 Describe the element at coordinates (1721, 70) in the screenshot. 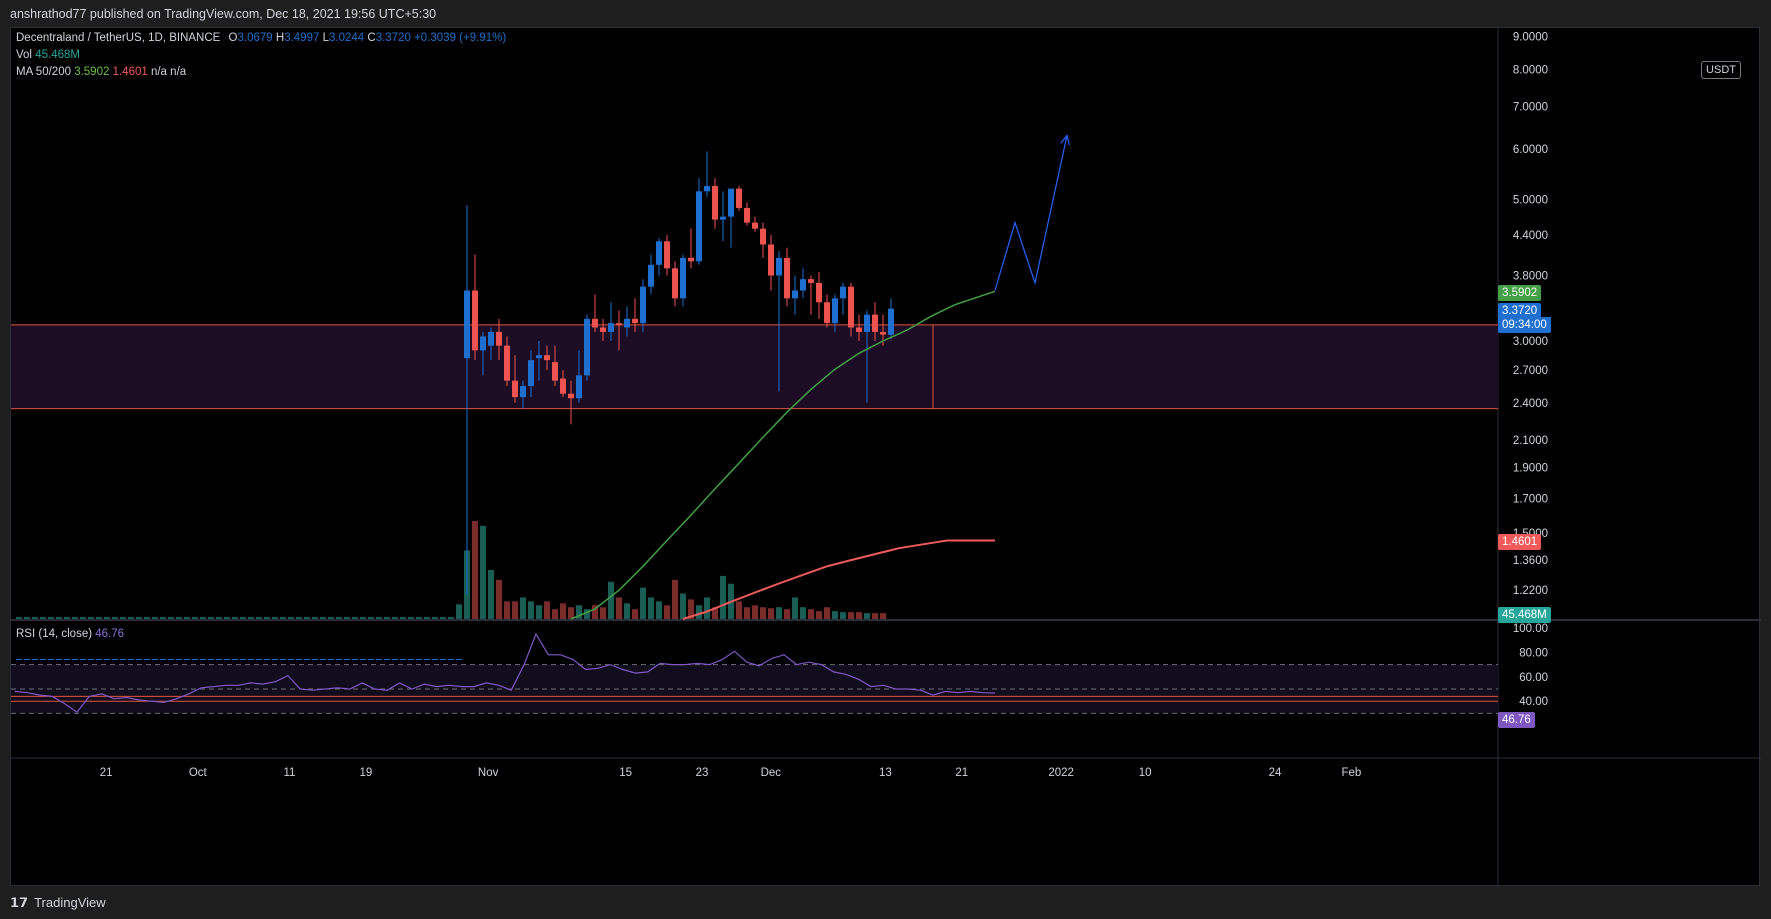

I see `currency-button: USDT` at that location.